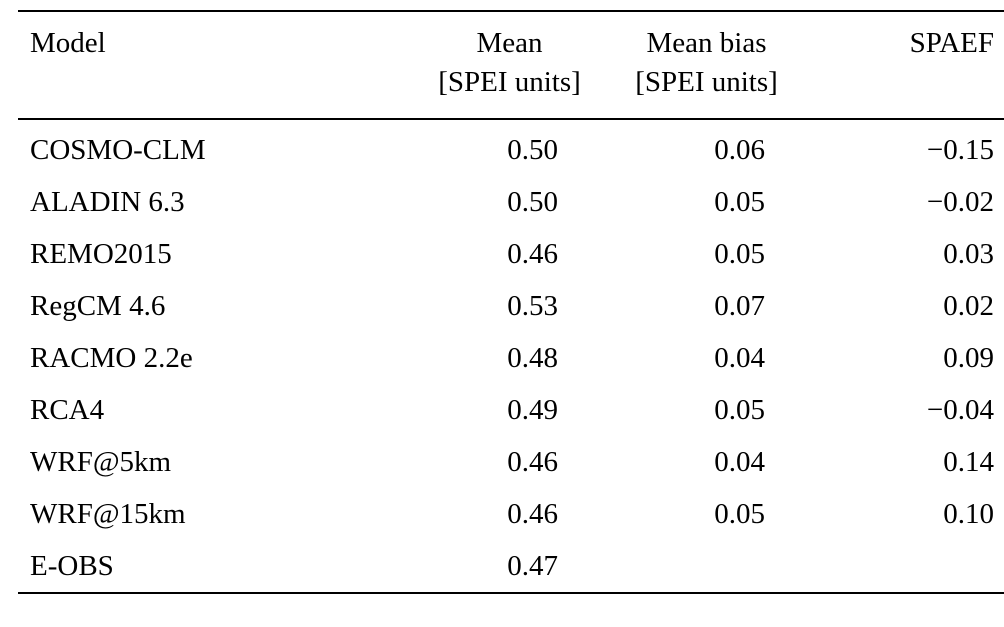  I want to click on spaef-cell: 0.09, so click(968, 358).